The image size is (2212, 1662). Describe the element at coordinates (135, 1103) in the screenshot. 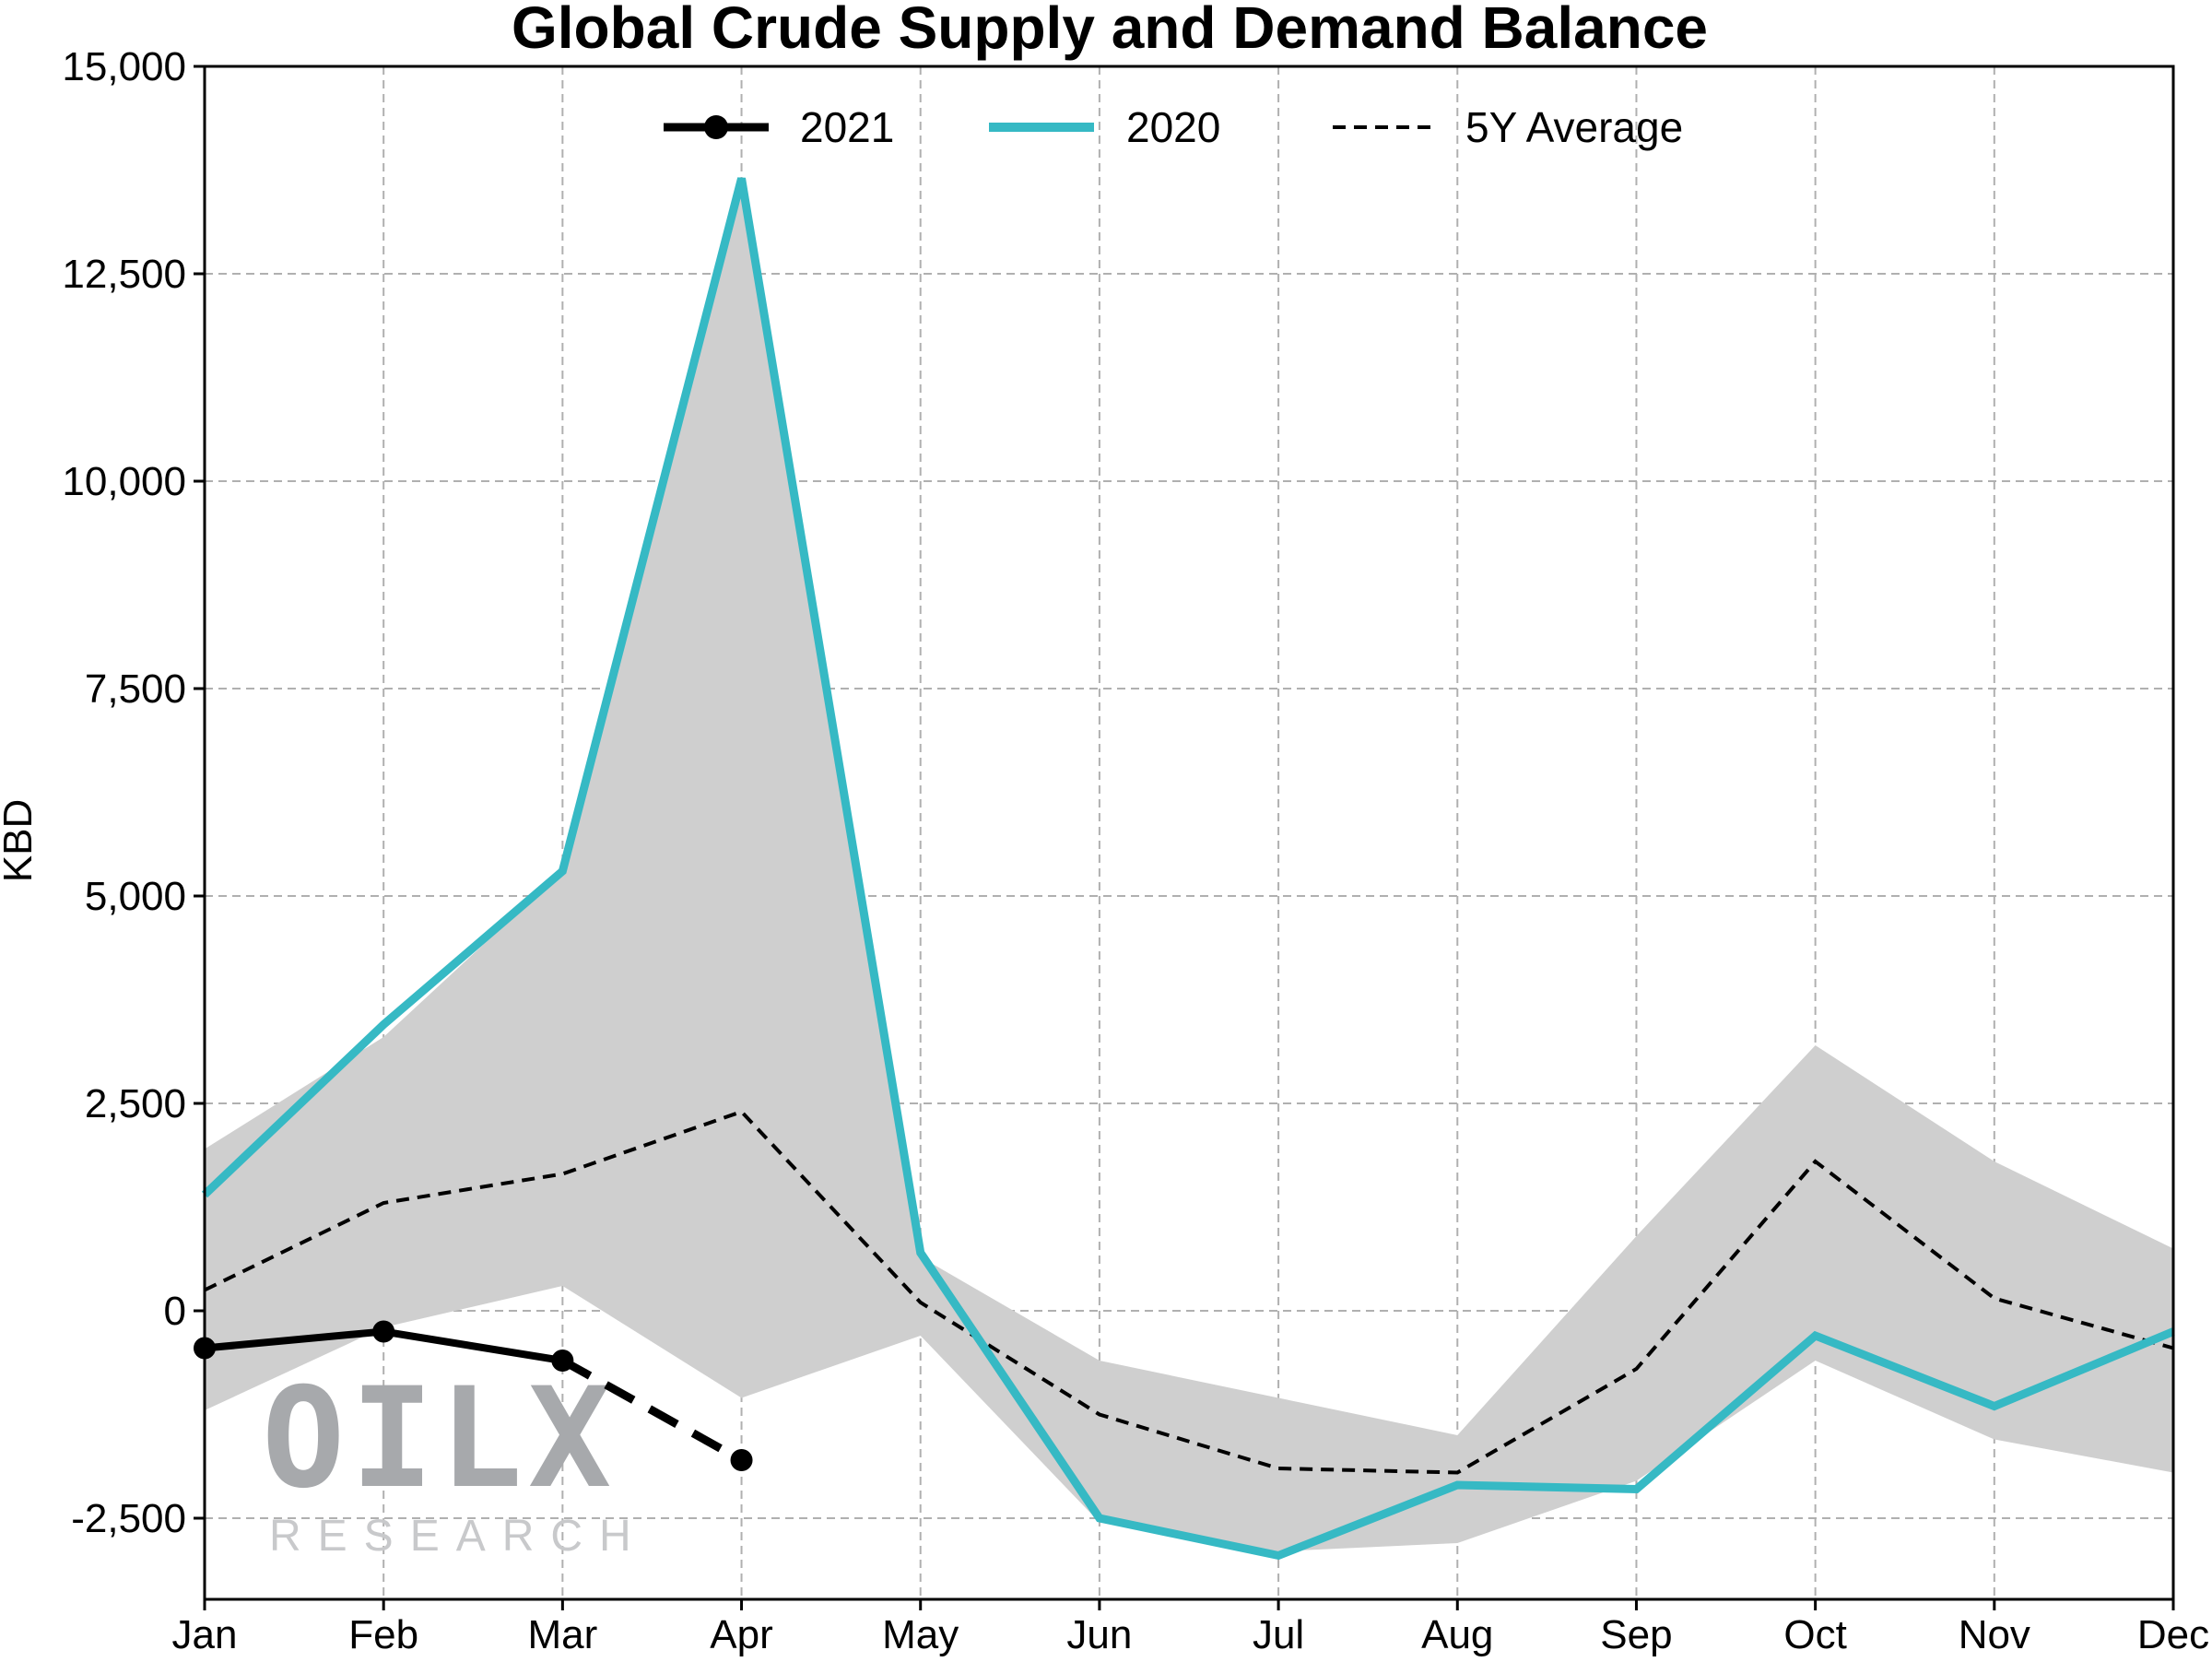

I see `y-tick-label: 2,500` at that location.